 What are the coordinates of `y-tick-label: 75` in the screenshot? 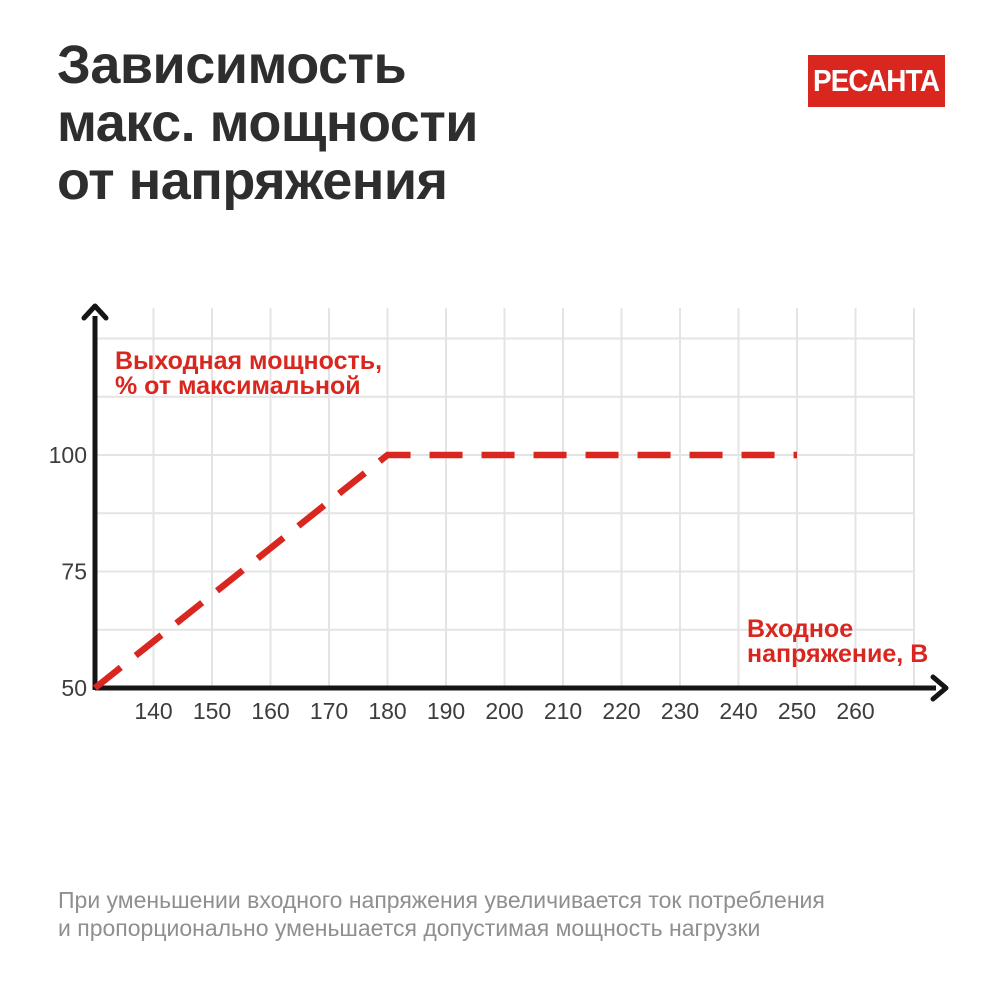 It's located at (74, 572).